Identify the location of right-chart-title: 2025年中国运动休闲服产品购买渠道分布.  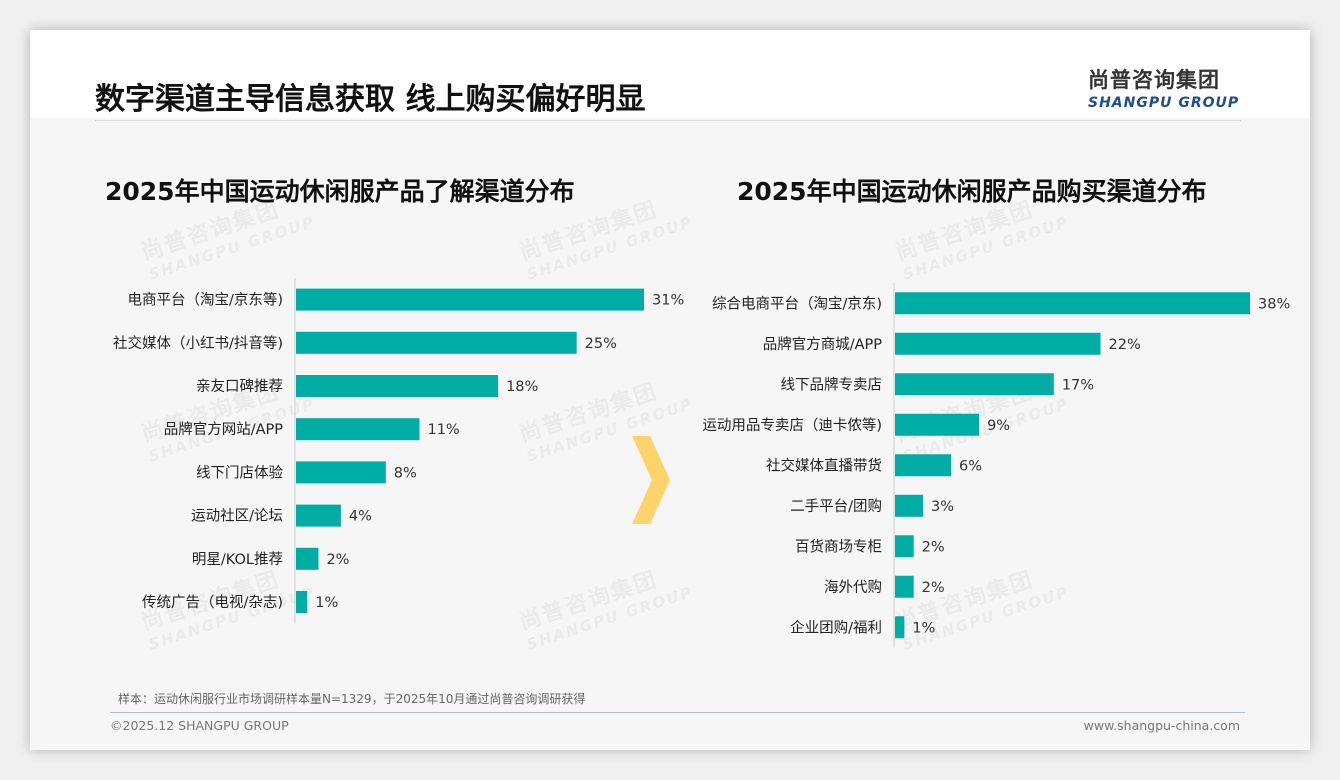
(972, 191).